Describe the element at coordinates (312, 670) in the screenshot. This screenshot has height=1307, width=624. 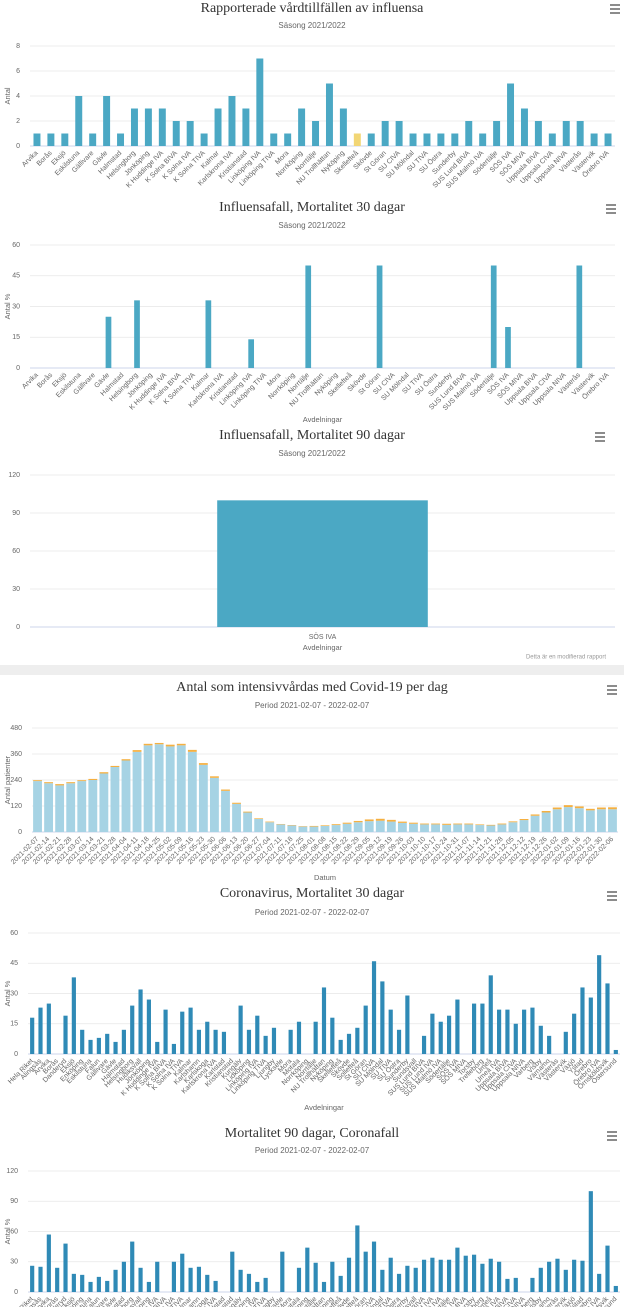
I see `separator` at that location.